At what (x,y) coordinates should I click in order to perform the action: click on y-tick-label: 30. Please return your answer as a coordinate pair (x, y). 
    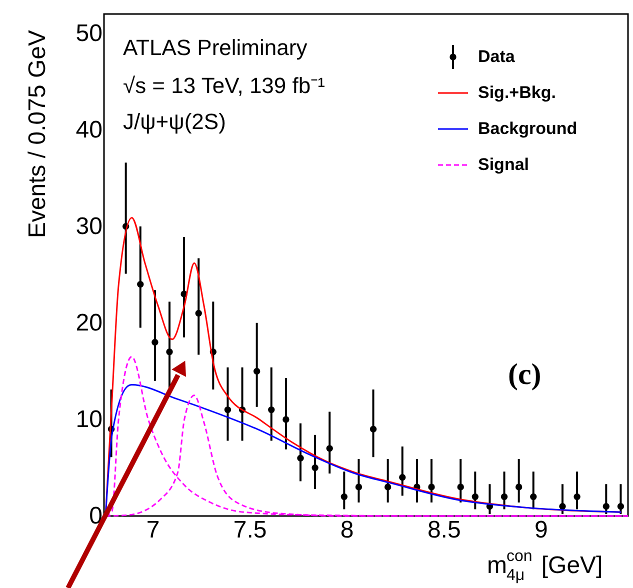
    Looking at the image, I should click on (89, 226).